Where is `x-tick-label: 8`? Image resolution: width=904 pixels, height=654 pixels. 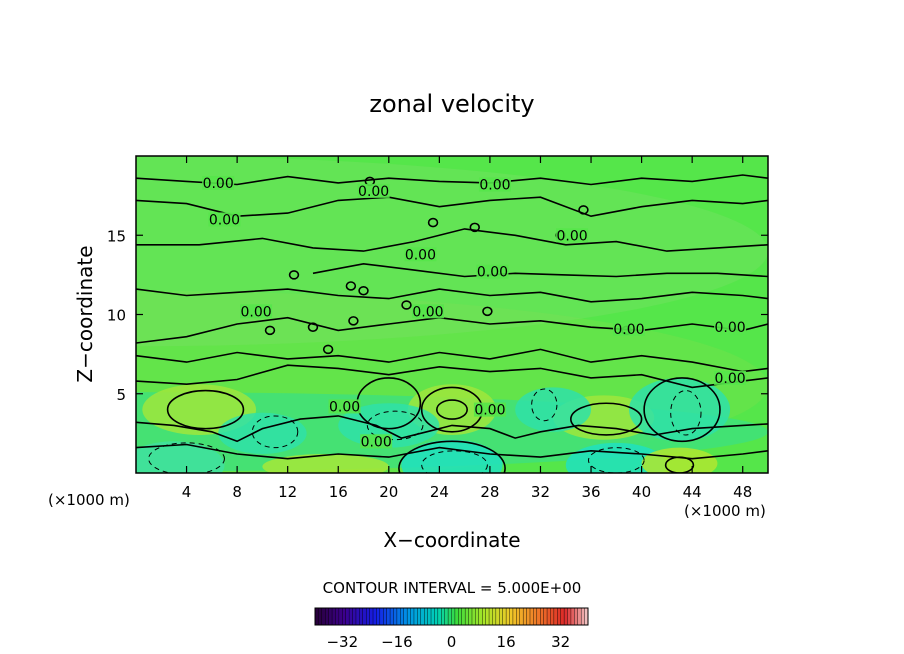
x-tick-label: 8 is located at coordinates (237, 492).